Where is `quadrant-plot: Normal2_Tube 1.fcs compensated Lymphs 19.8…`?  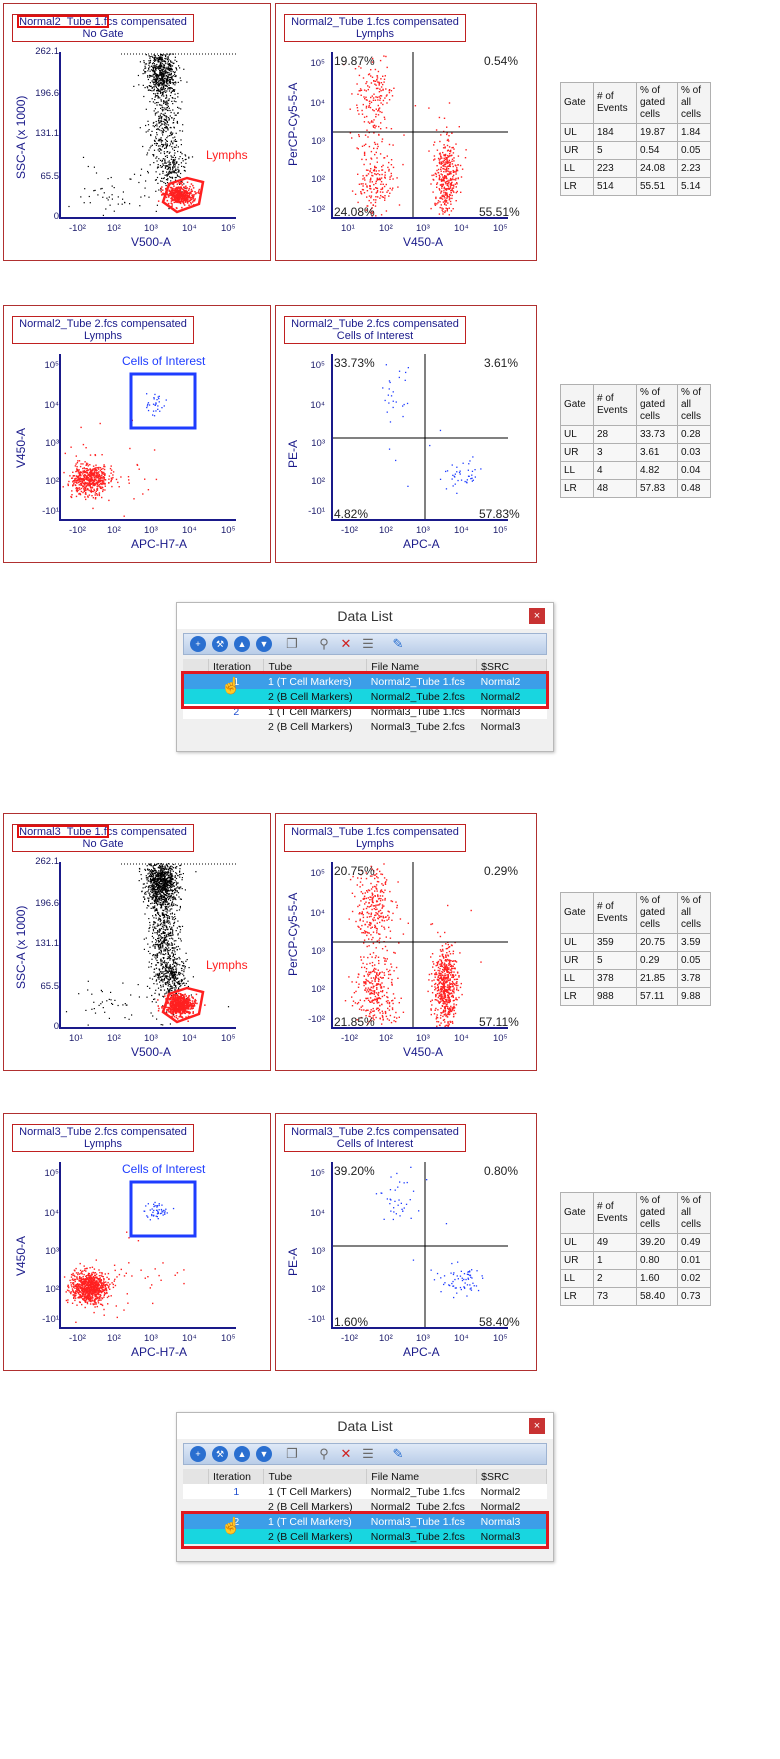
quadrant-plot: Normal2_Tube 1.fcs compensated Lymphs 19.8… is located at coordinates (406, 132).